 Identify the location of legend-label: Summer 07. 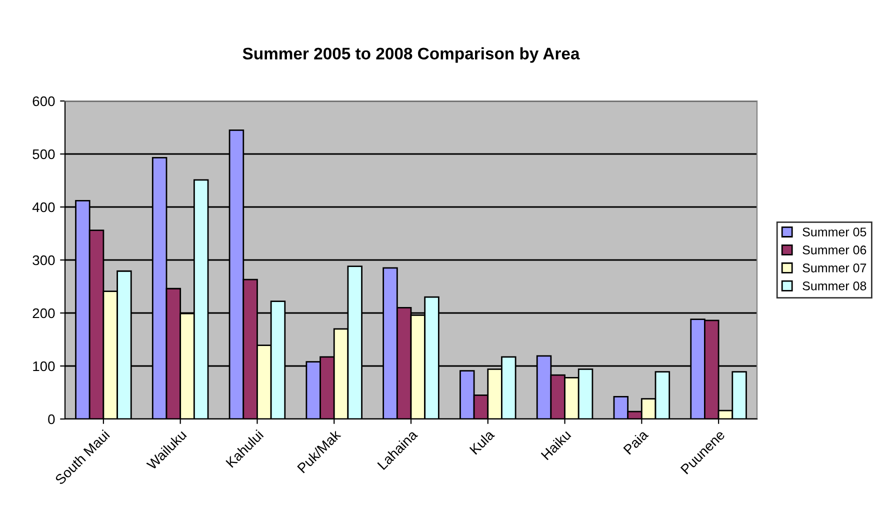
(834, 268).